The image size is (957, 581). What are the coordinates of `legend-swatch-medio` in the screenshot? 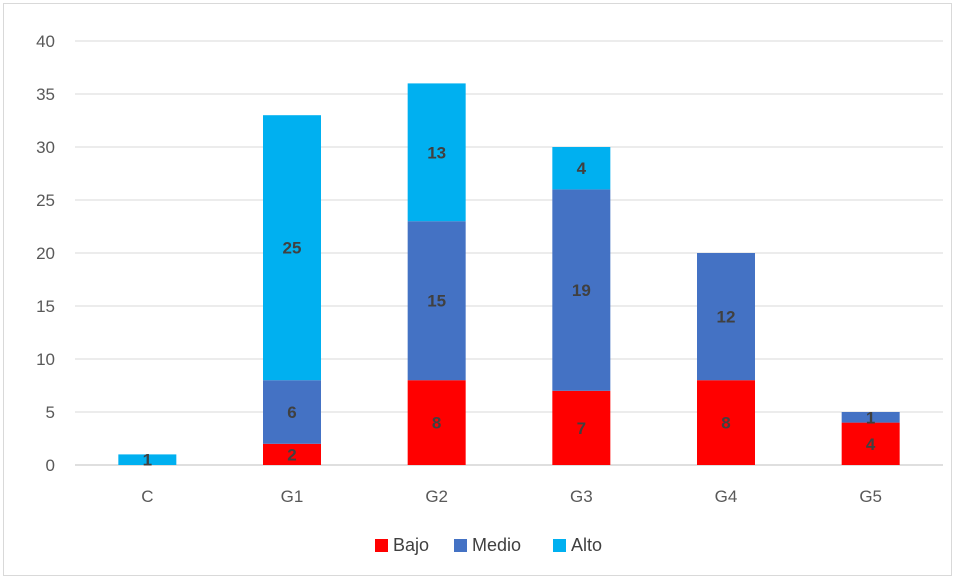 It's located at (460, 545).